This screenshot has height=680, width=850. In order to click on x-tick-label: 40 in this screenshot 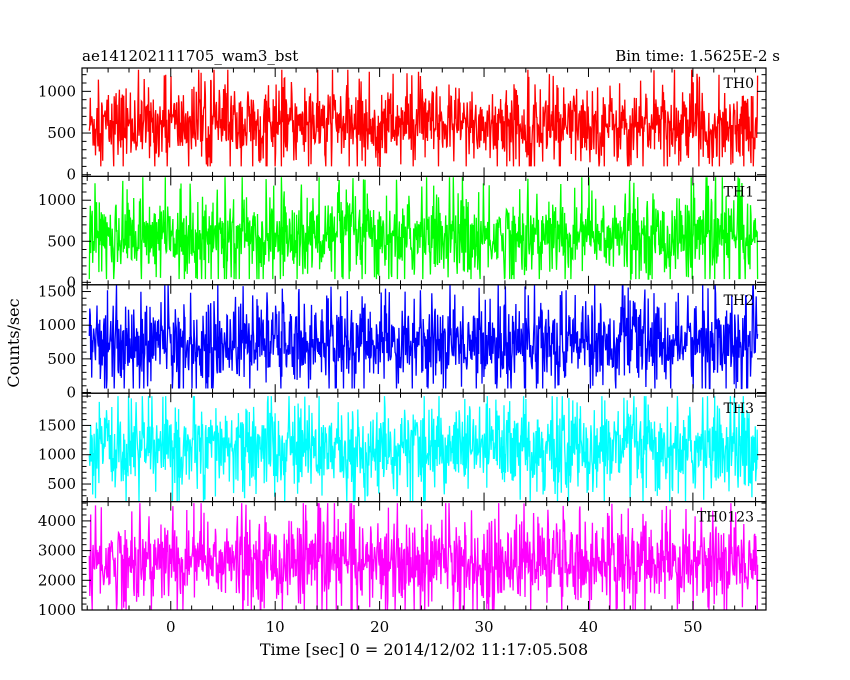, I will do `click(588, 627)`.